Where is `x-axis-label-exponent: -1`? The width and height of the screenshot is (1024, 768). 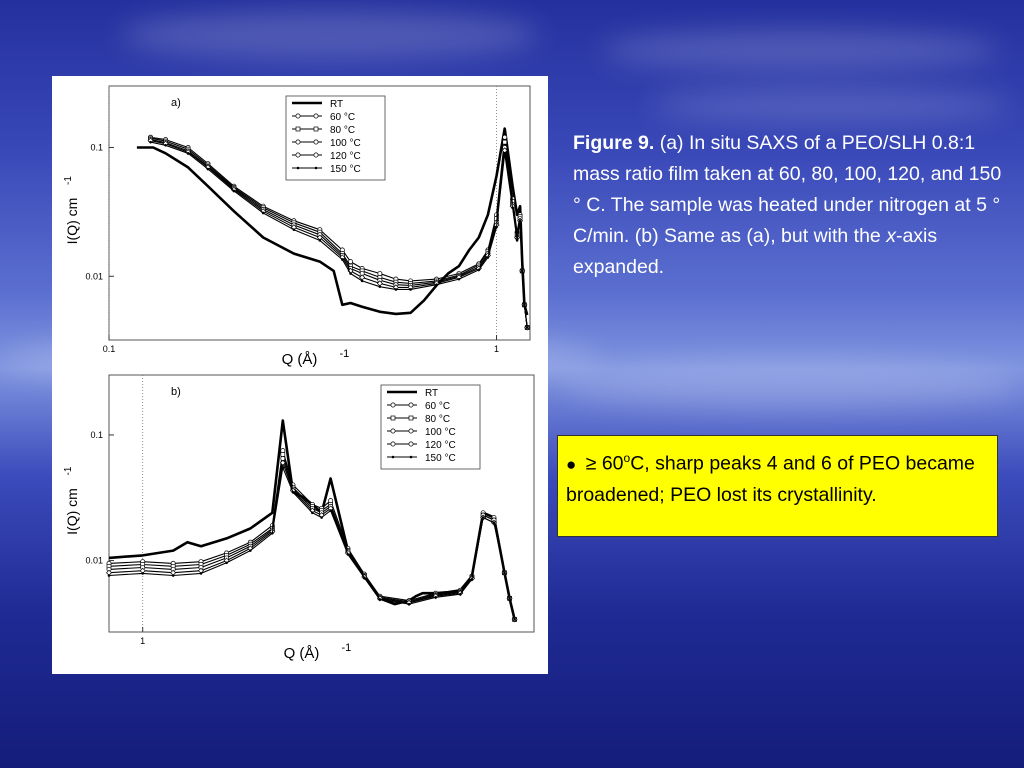 x-axis-label-exponent: -1 is located at coordinates (347, 648).